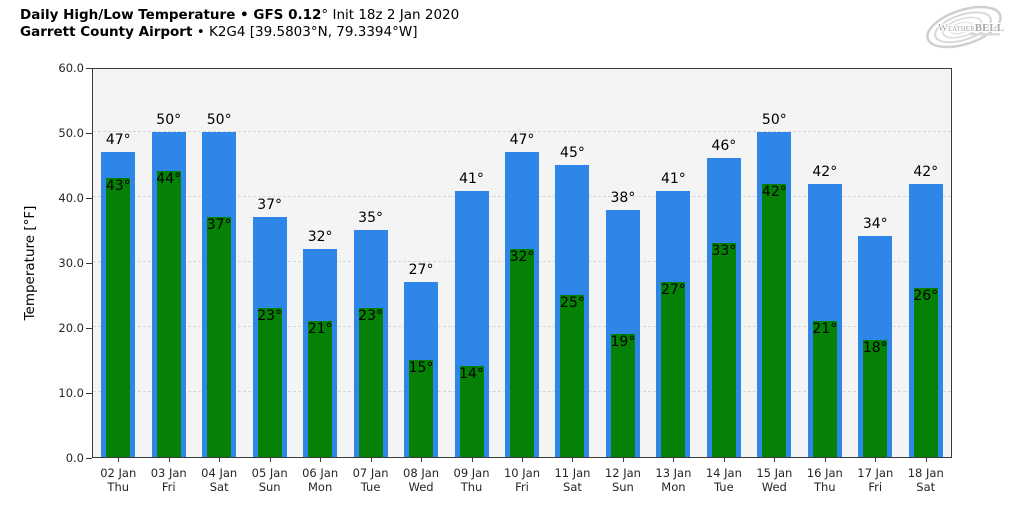 This screenshot has height=508, width=1024. Describe the element at coordinates (572, 152) in the screenshot. I see `high-temp-label: 45°` at that location.